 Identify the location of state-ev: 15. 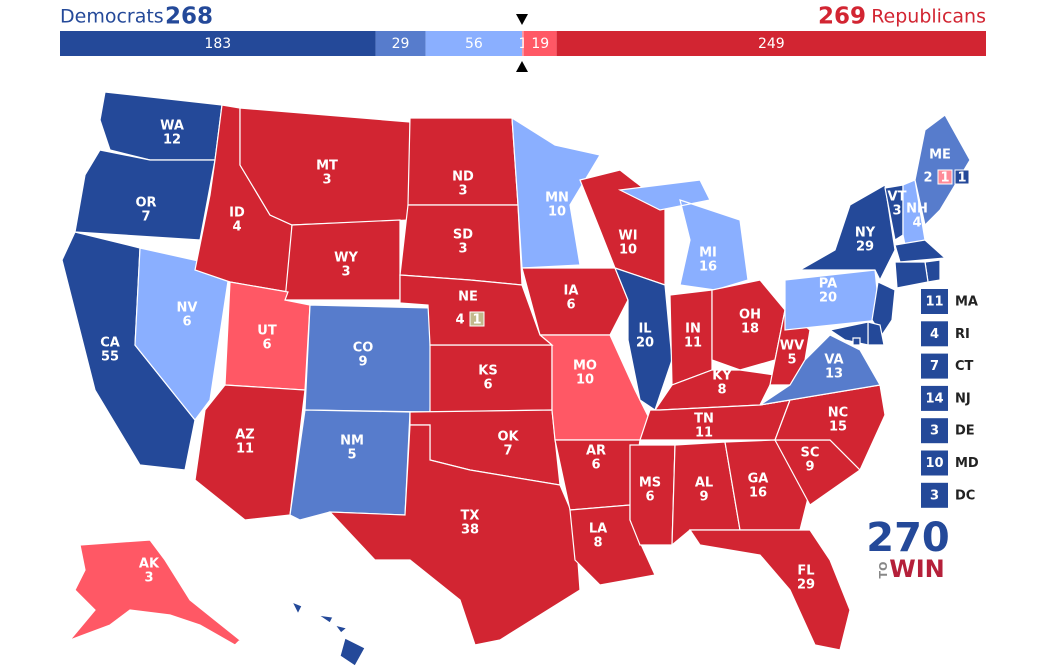
(838, 427).